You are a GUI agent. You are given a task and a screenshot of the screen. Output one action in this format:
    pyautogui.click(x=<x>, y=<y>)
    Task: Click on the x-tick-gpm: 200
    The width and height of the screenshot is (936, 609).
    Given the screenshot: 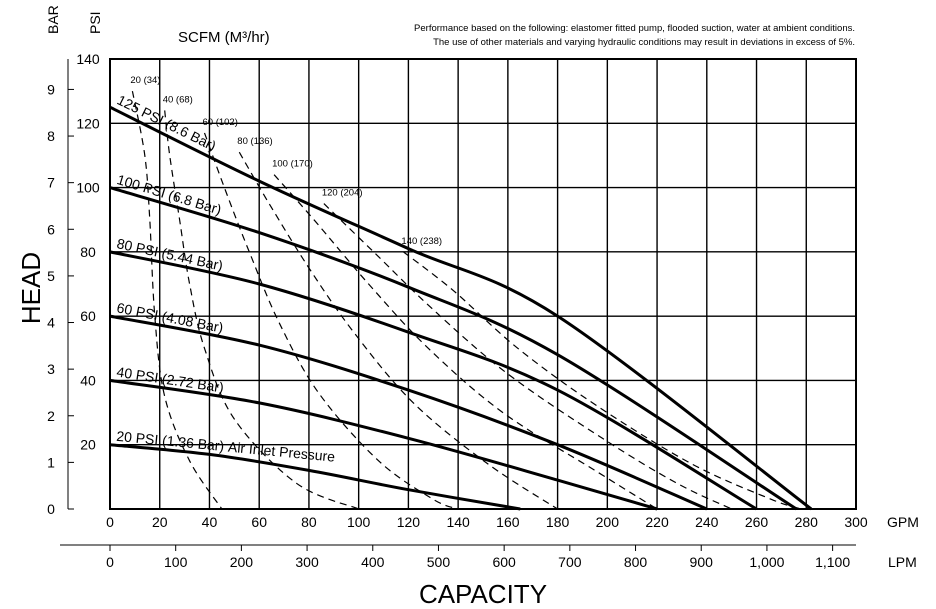 What is the action you would take?
    pyautogui.click(x=608, y=522)
    